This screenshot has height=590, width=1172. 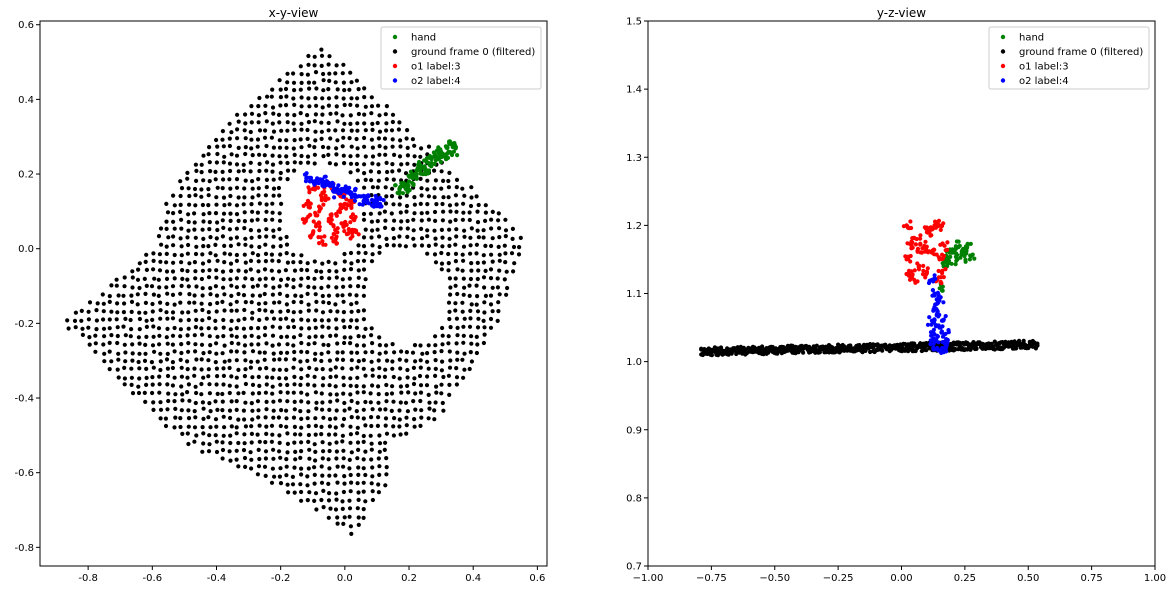 I want to click on y-tick-label: 0.7, so click(x=634, y=567).